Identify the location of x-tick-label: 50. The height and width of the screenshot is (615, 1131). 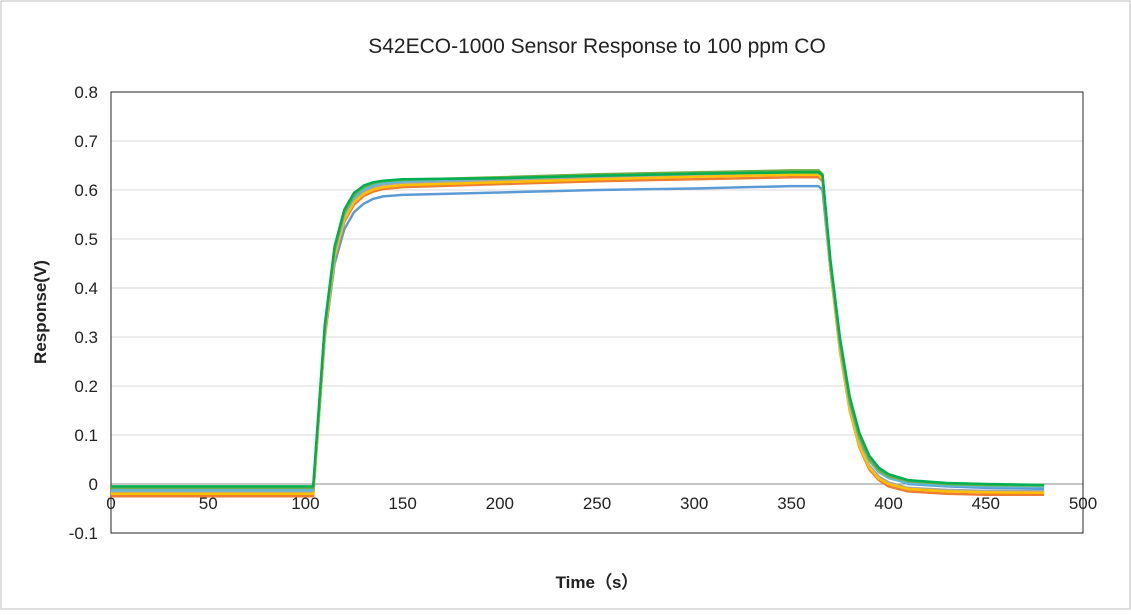
(208, 503).